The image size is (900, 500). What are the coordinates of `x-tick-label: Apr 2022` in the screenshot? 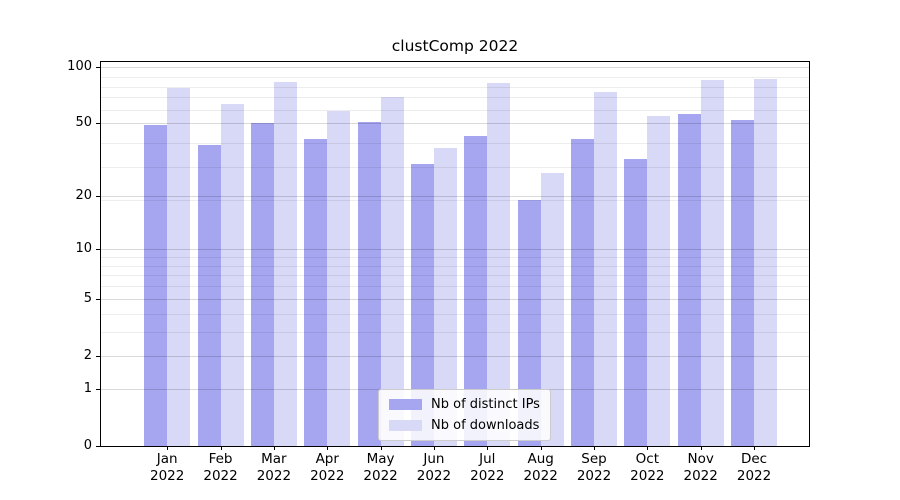 It's located at (327, 468).